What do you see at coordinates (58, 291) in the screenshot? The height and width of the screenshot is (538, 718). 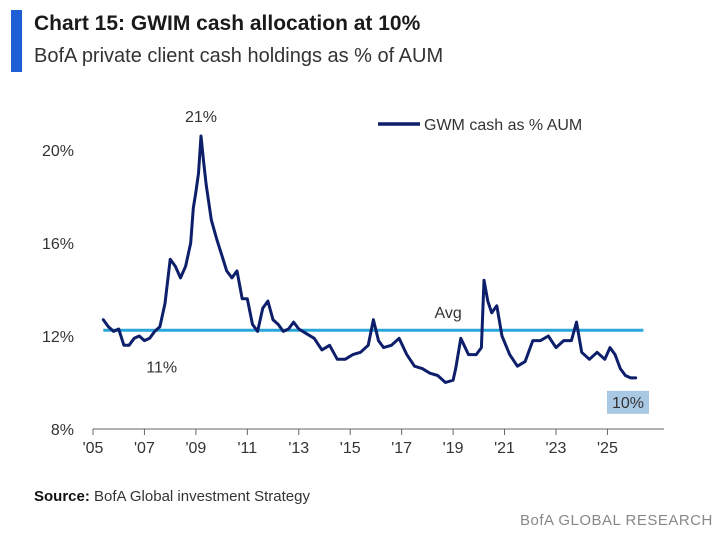 I see `y-axis: 8% 12% 16% 20%` at bounding box center [58, 291].